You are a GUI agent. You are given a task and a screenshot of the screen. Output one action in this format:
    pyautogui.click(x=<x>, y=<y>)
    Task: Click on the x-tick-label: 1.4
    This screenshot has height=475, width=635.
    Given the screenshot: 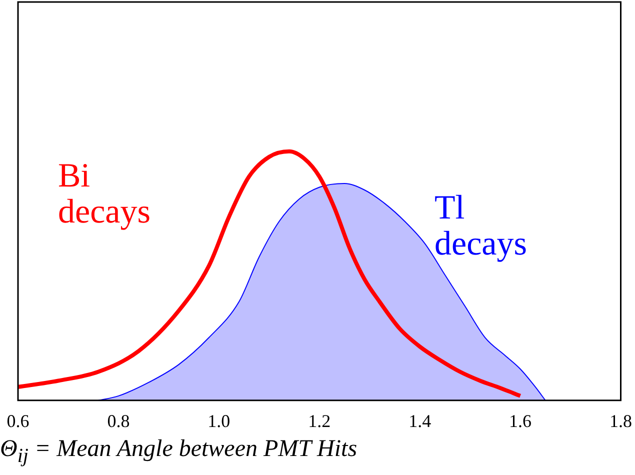 What is the action you would take?
    pyautogui.click(x=420, y=420)
    